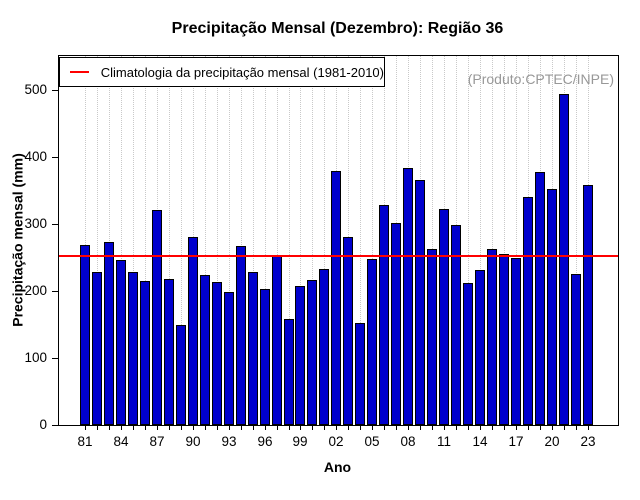 The width and height of the screenshot is (640, 500). I want to click on y-axis-label: Precipitação mensal (mm), so click(17, 240).